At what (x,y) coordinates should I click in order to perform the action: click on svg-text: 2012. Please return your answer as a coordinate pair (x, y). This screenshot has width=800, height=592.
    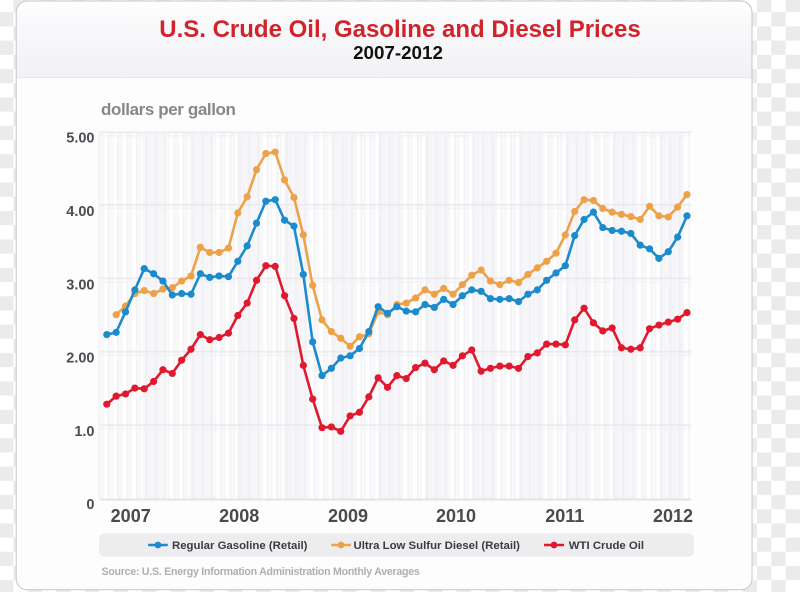
    Looking at the image, I should click on (673, 516).